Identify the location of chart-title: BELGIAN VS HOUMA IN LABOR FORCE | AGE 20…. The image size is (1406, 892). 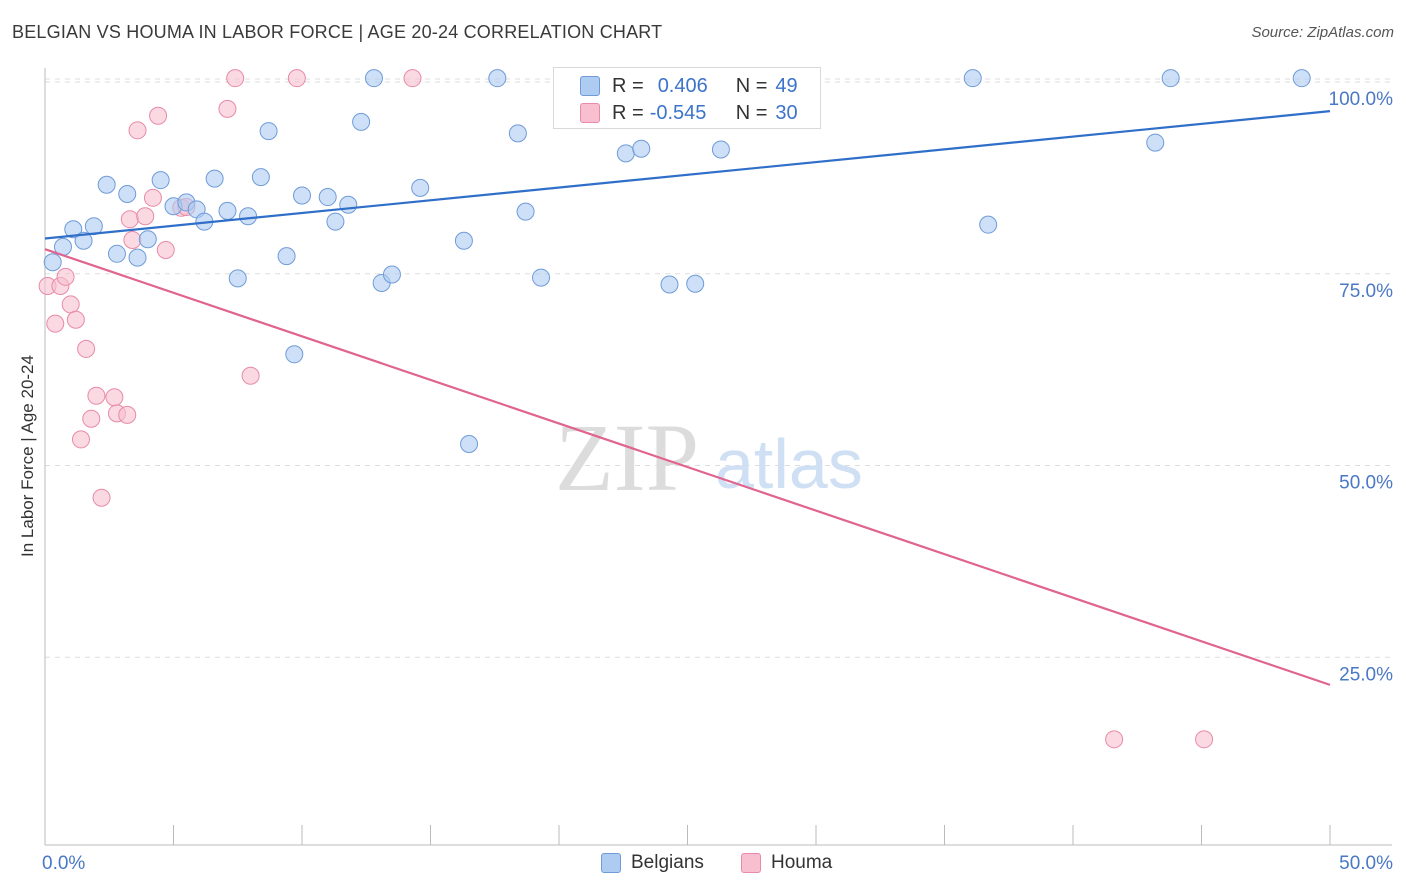
(337, 32).